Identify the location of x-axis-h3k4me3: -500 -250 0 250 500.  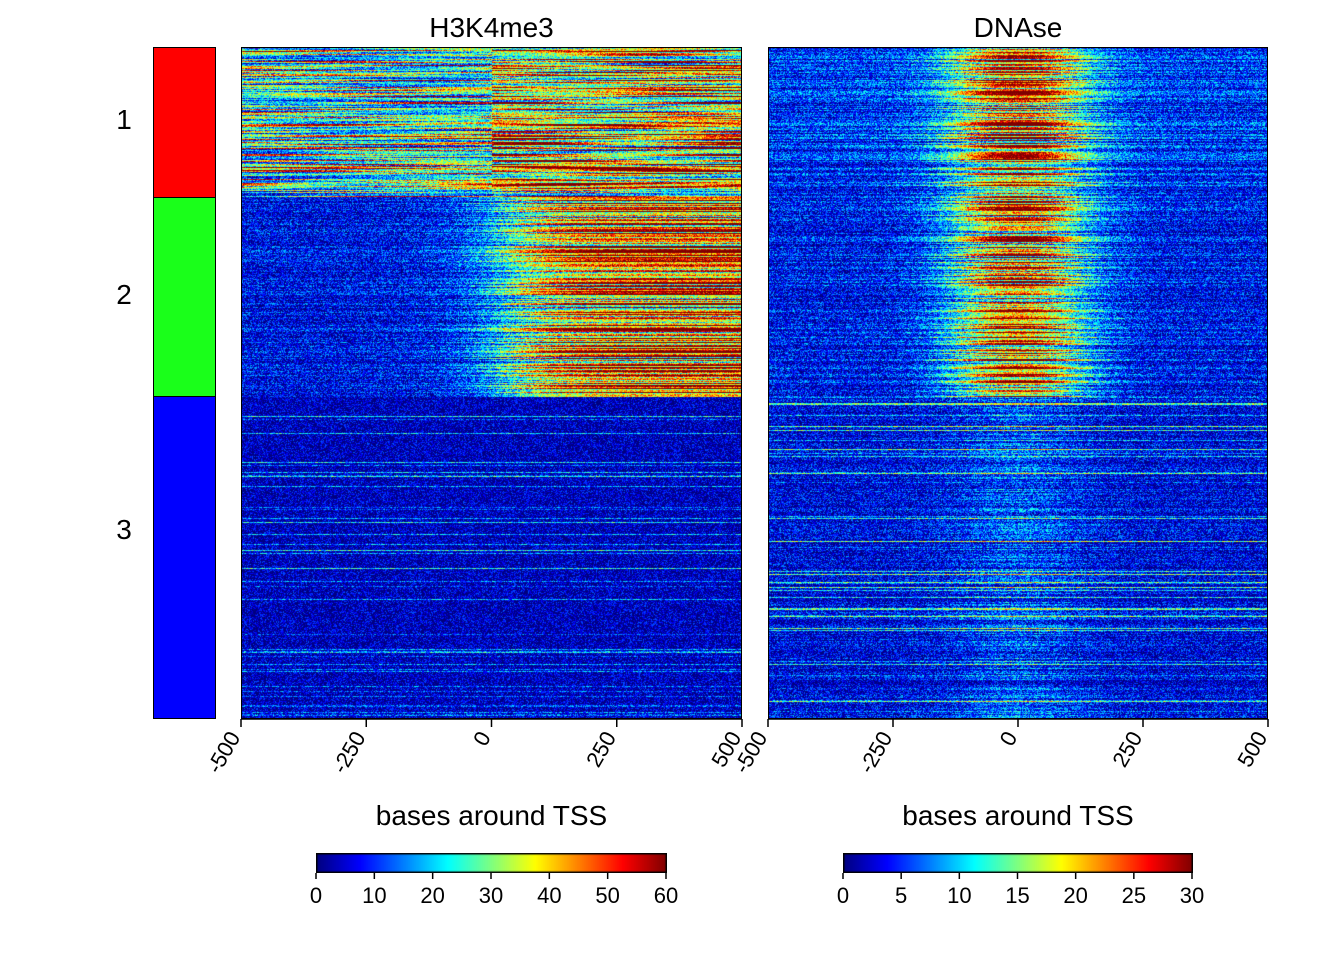
(474, 748).